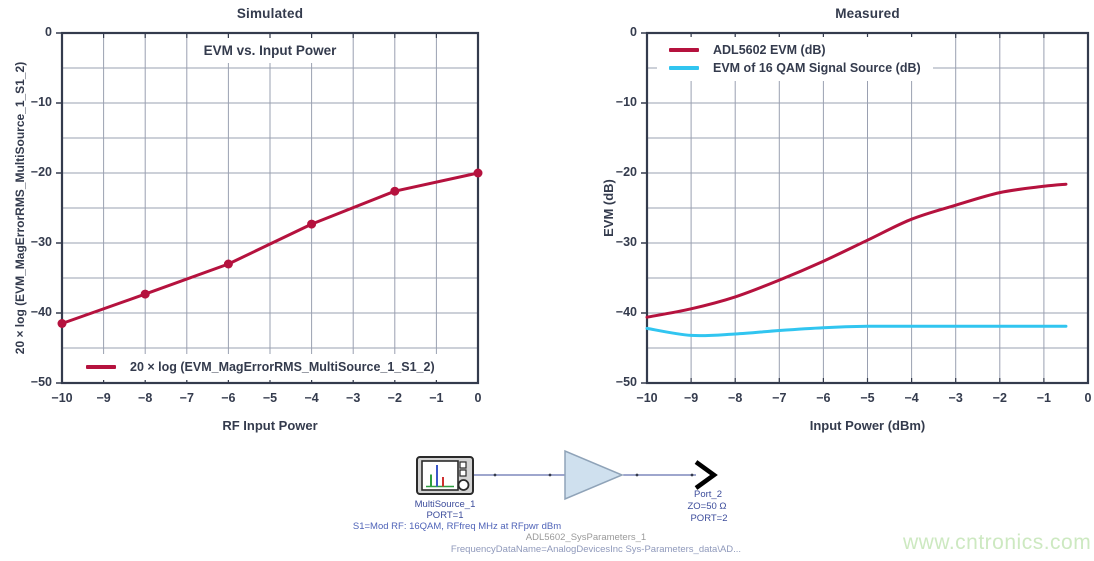 Image resolution: width=1094 pixels, height=561 pixels. Describe the element at coordinates (708, 494) in the screenshot. I see `port-name-label: Port_2` at that location.